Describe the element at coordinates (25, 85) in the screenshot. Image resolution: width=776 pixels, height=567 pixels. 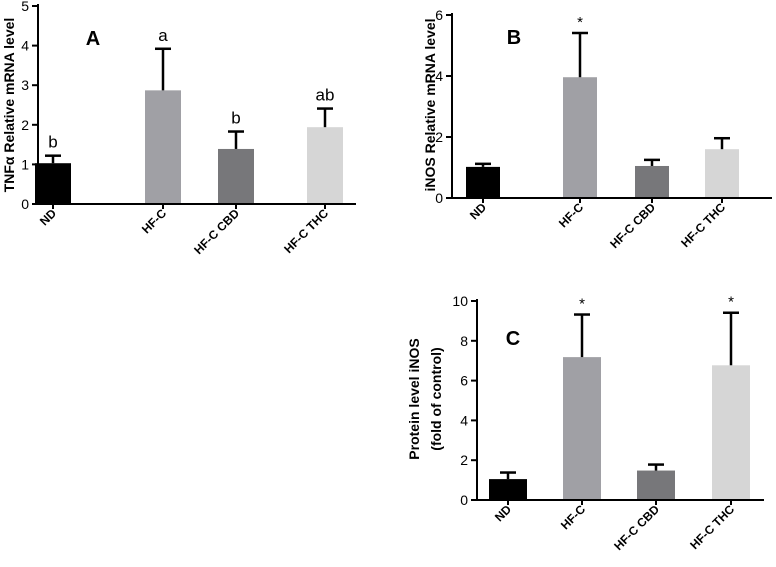
I see `y-tick-label: 3` at that location.